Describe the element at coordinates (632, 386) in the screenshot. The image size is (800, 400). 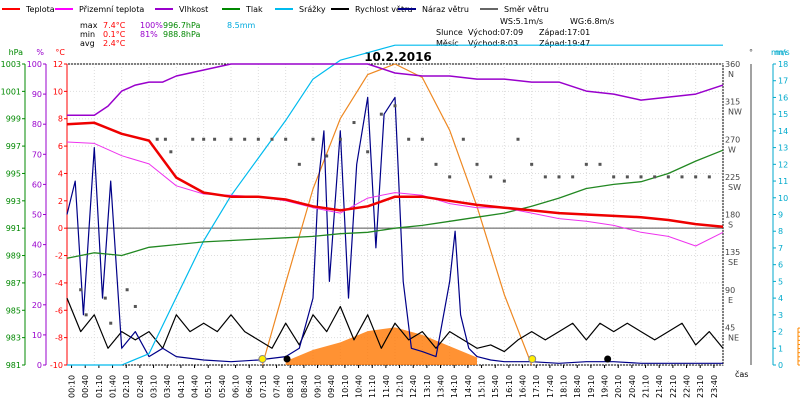
I see `x-tick-label: 20:40` at that location.